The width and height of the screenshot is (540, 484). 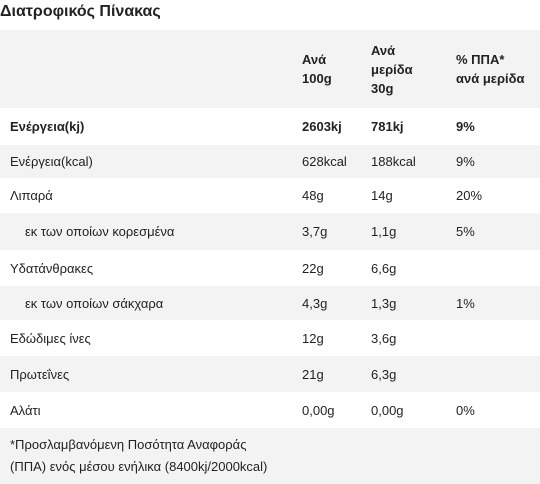 What do you see at coordinates (313, 268) in the screenshot?
I see `cell: 22g` at bounding box center [313, 268].